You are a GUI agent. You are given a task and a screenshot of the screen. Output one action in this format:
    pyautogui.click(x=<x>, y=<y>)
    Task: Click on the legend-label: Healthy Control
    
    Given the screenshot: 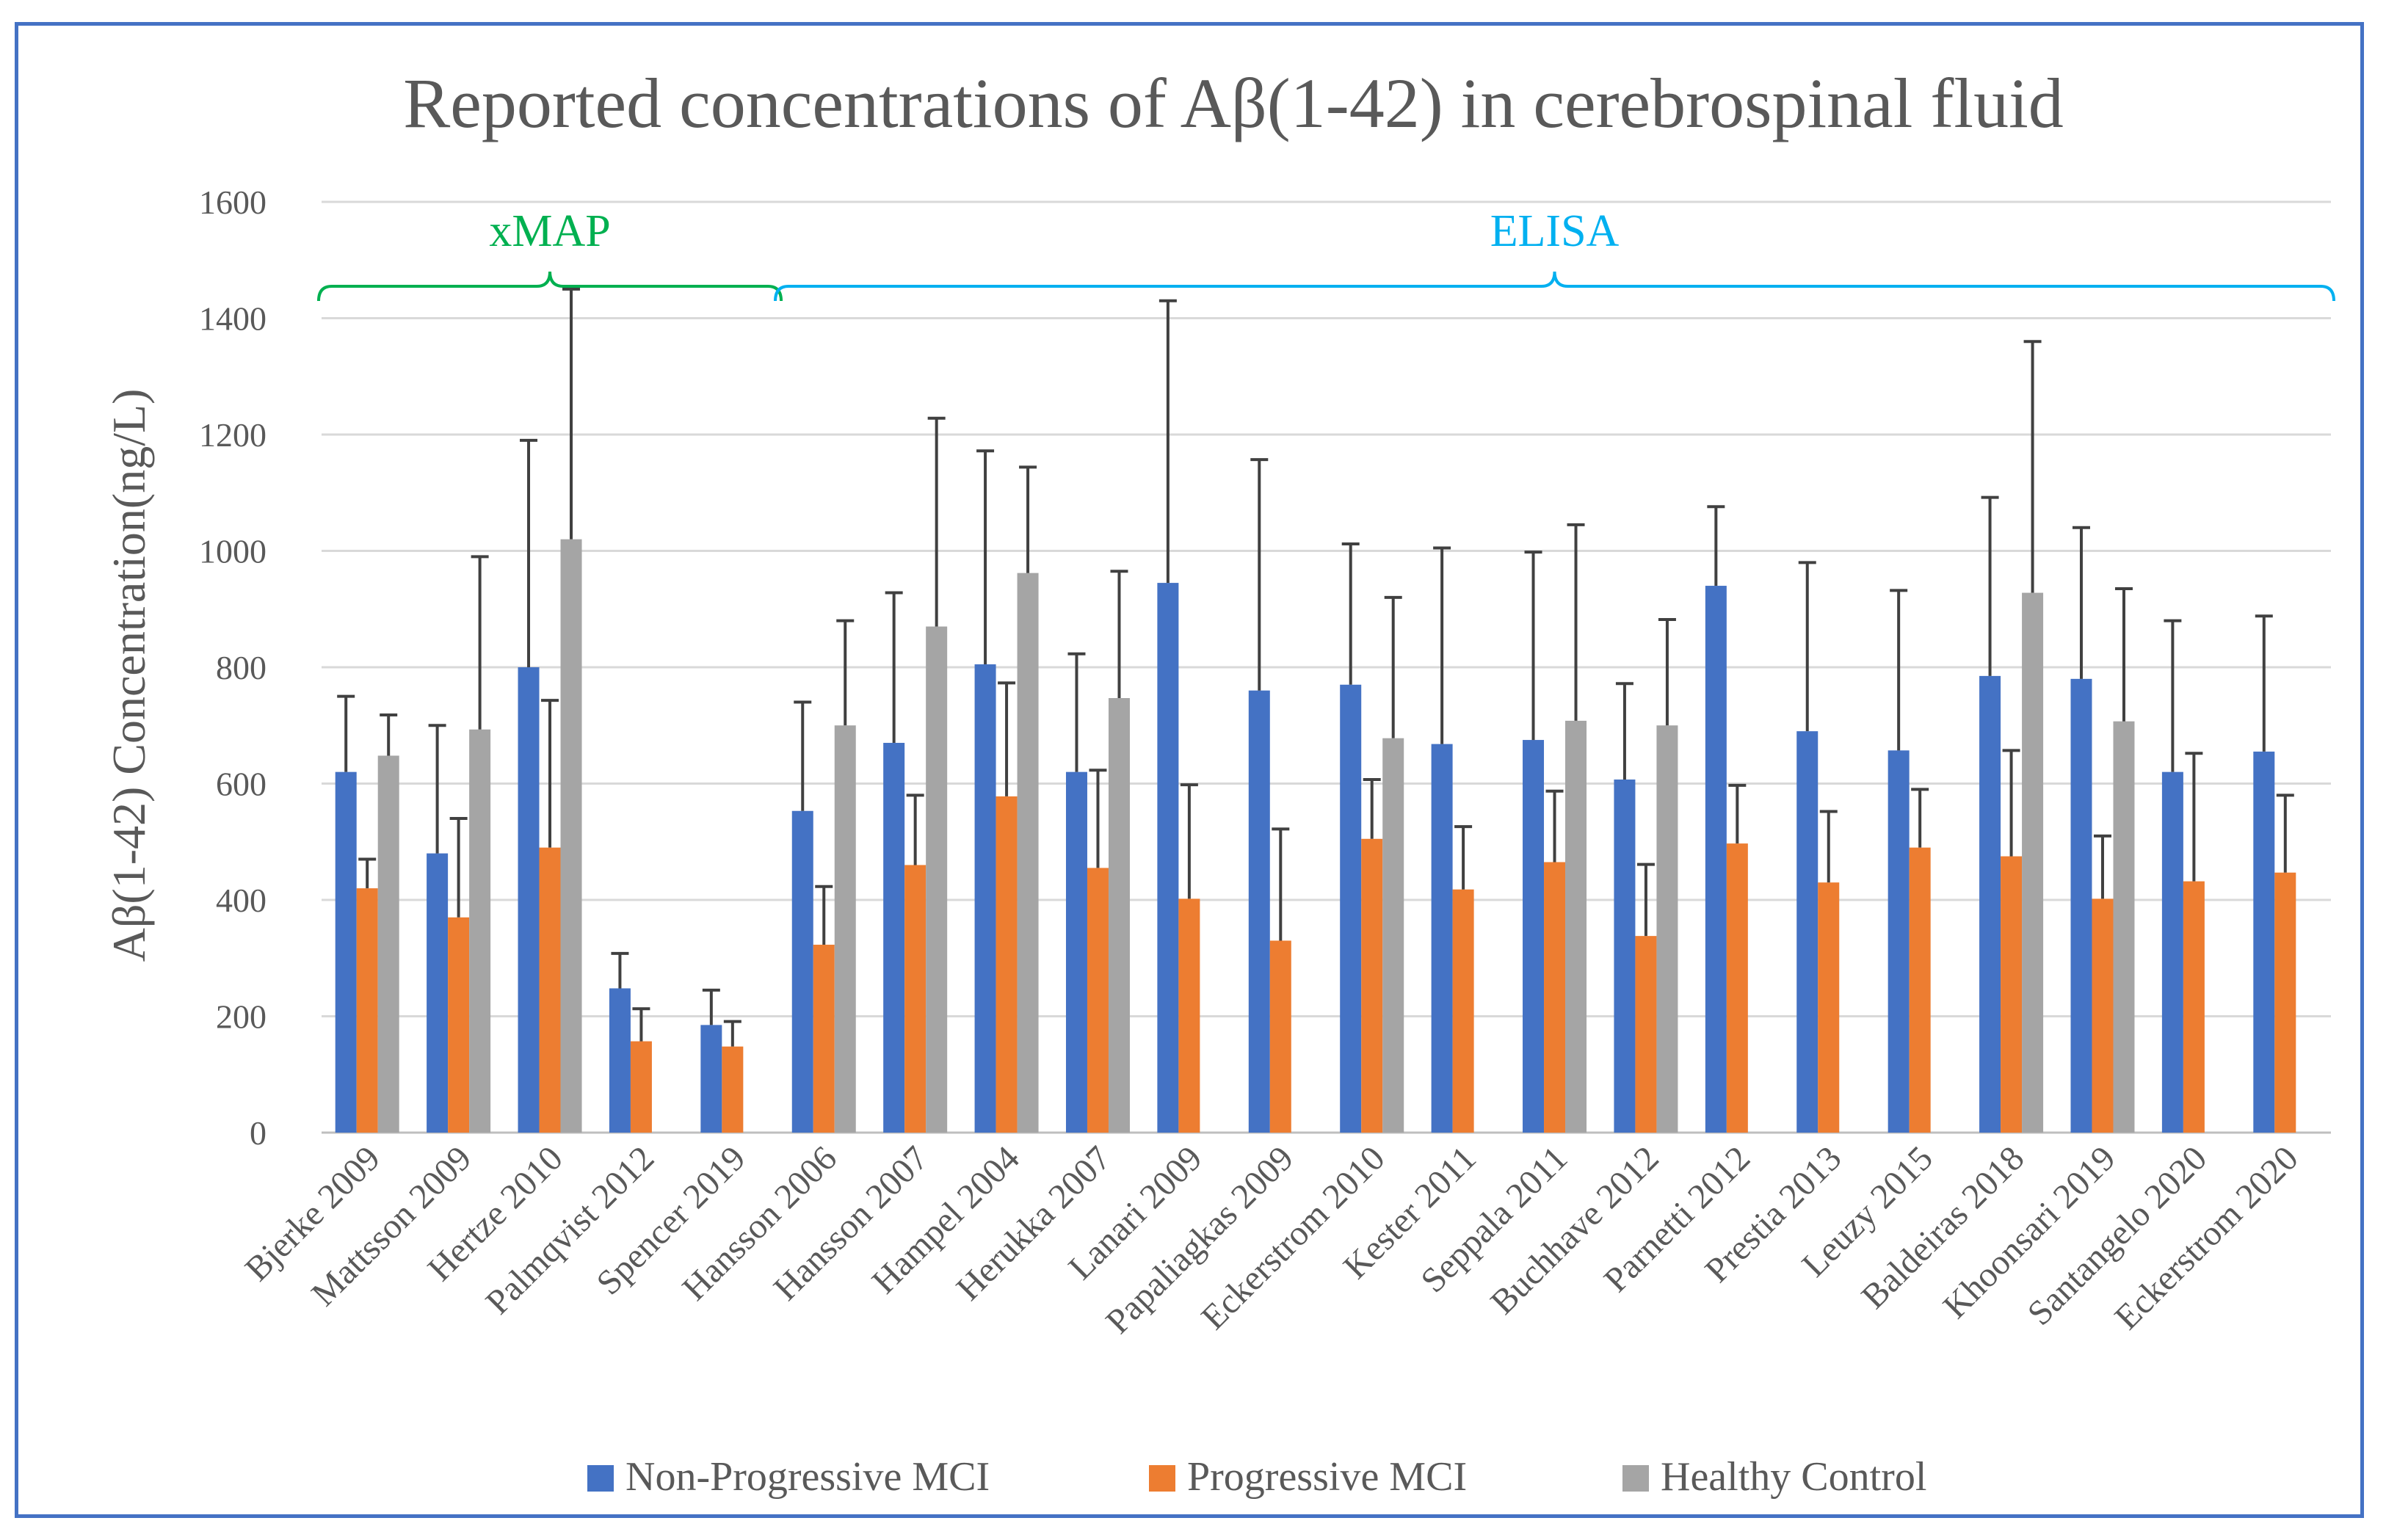 What is the action you would take?
    pyautogui.click(x=1793, y=1477)
    